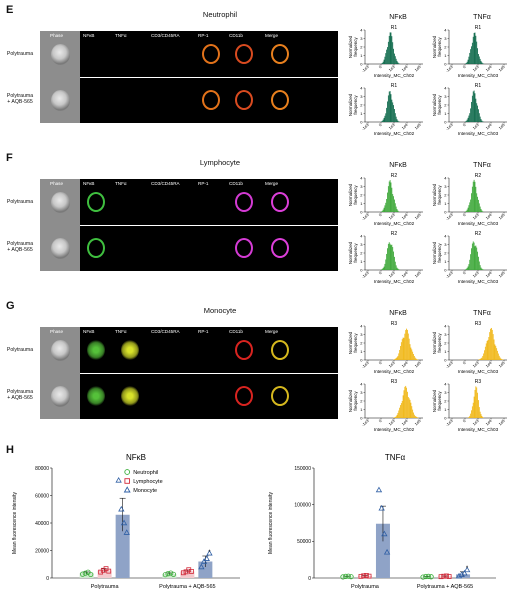  I want to click on legend-label: Neutrophil, so click(145, 473).